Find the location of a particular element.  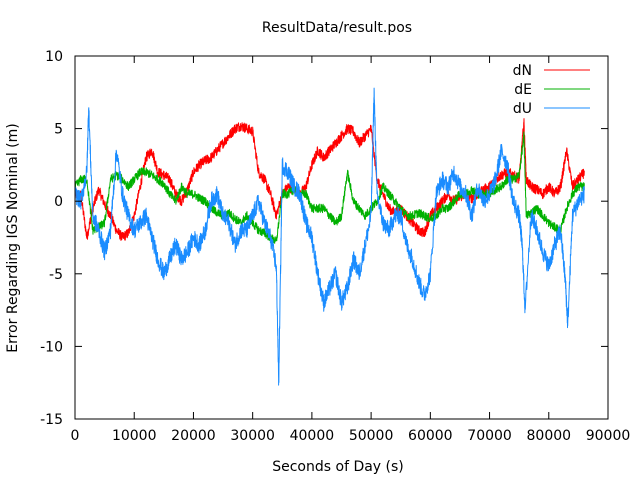

y-tick-label: -10 is located at coordinates (51, 347).